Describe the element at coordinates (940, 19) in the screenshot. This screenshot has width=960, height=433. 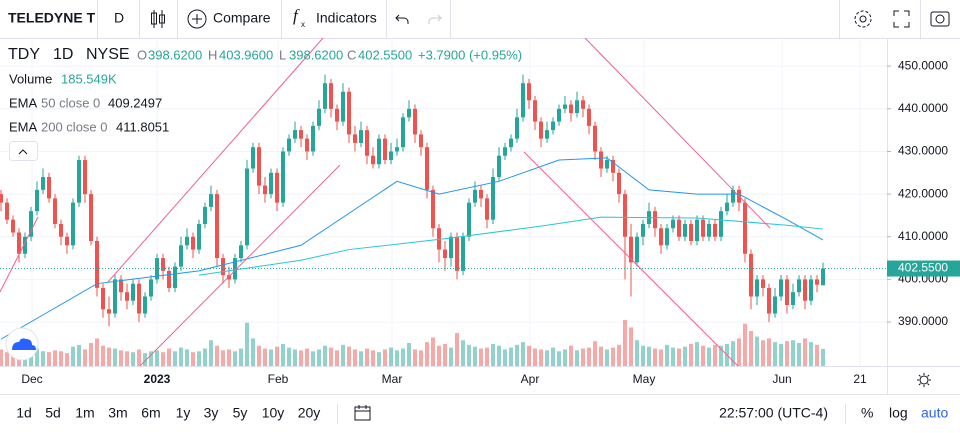
I see `screenshot-button` at that location.